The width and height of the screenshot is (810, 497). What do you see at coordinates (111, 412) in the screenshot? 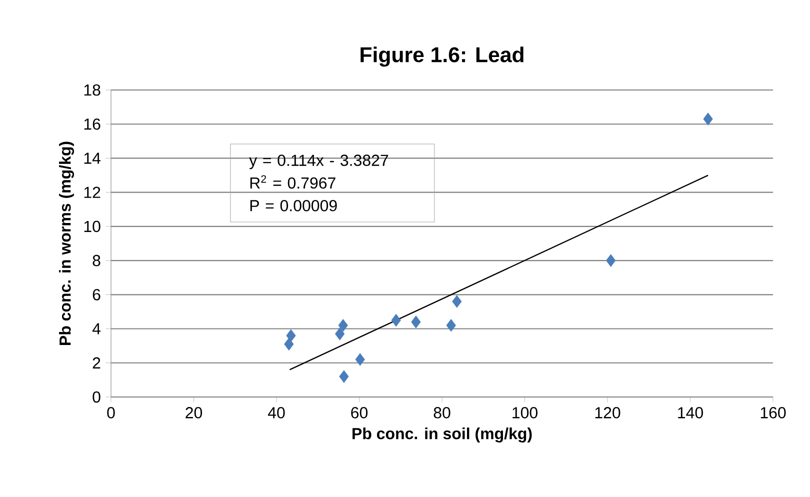
I see `x-tick-label: 0` at bounding box center [111, 412].